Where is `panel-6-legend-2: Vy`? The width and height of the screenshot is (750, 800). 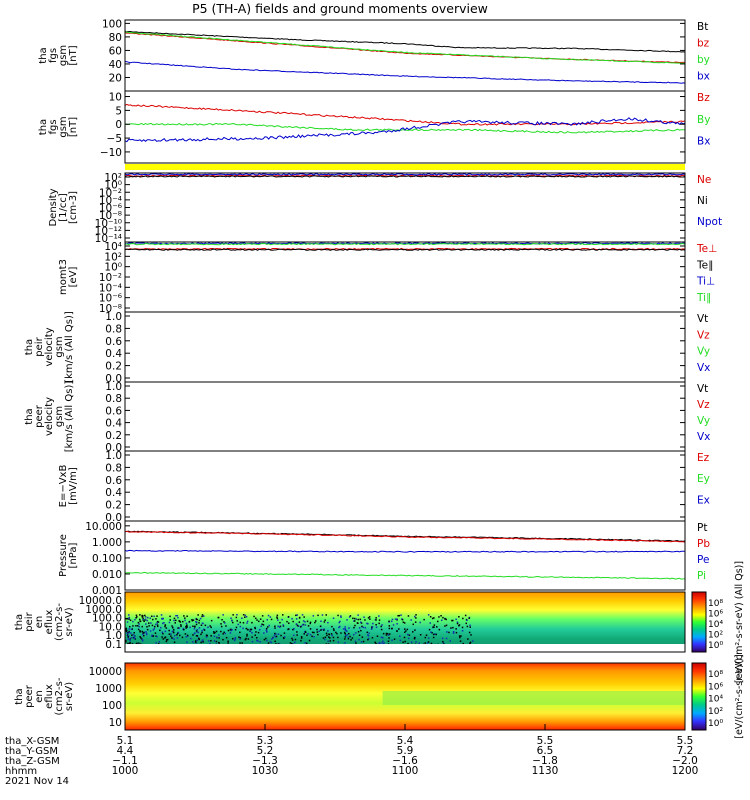 panel-6-legend-2: Vy is located at coordinates (703, 421).